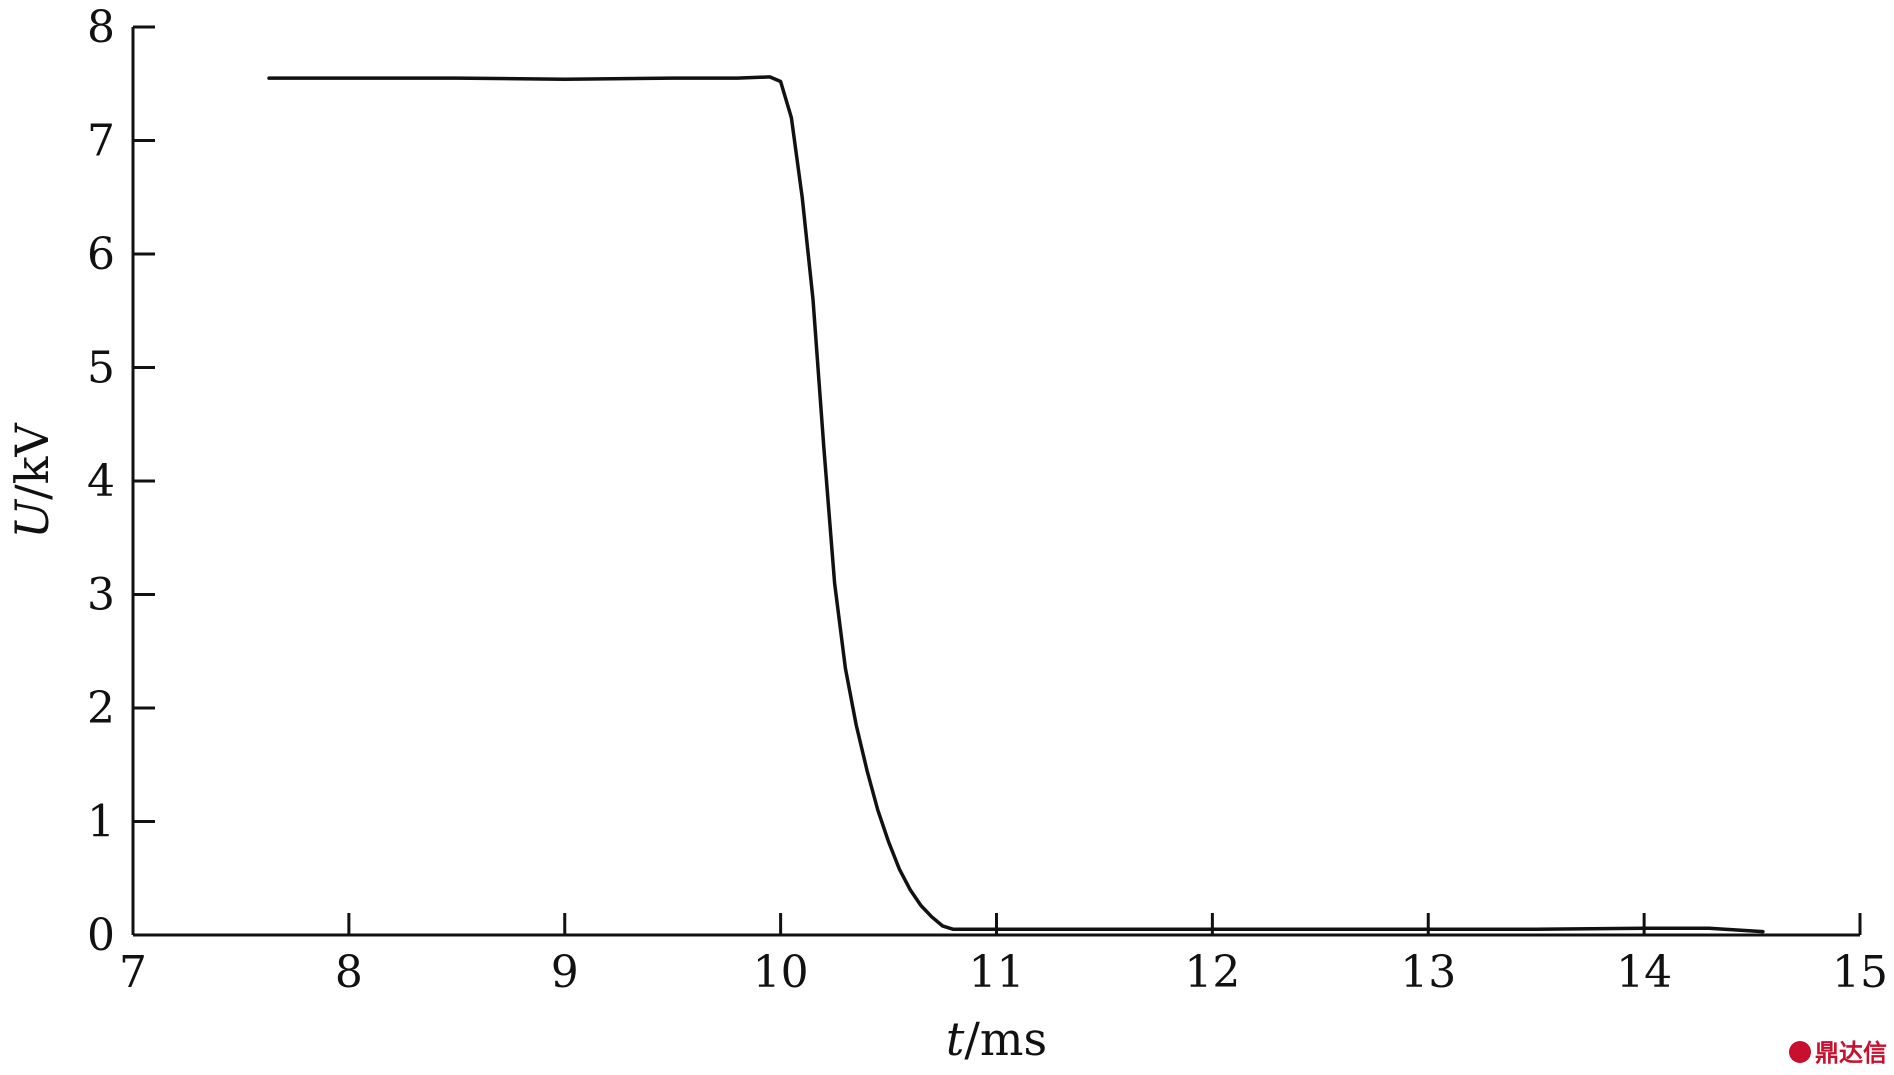 This screenshot has width=1894, height=1075. What do you see at coordinates (1428, 972) in the screenshot?
I see `x-tick-label: 13` at bounding box center [1428, 972].